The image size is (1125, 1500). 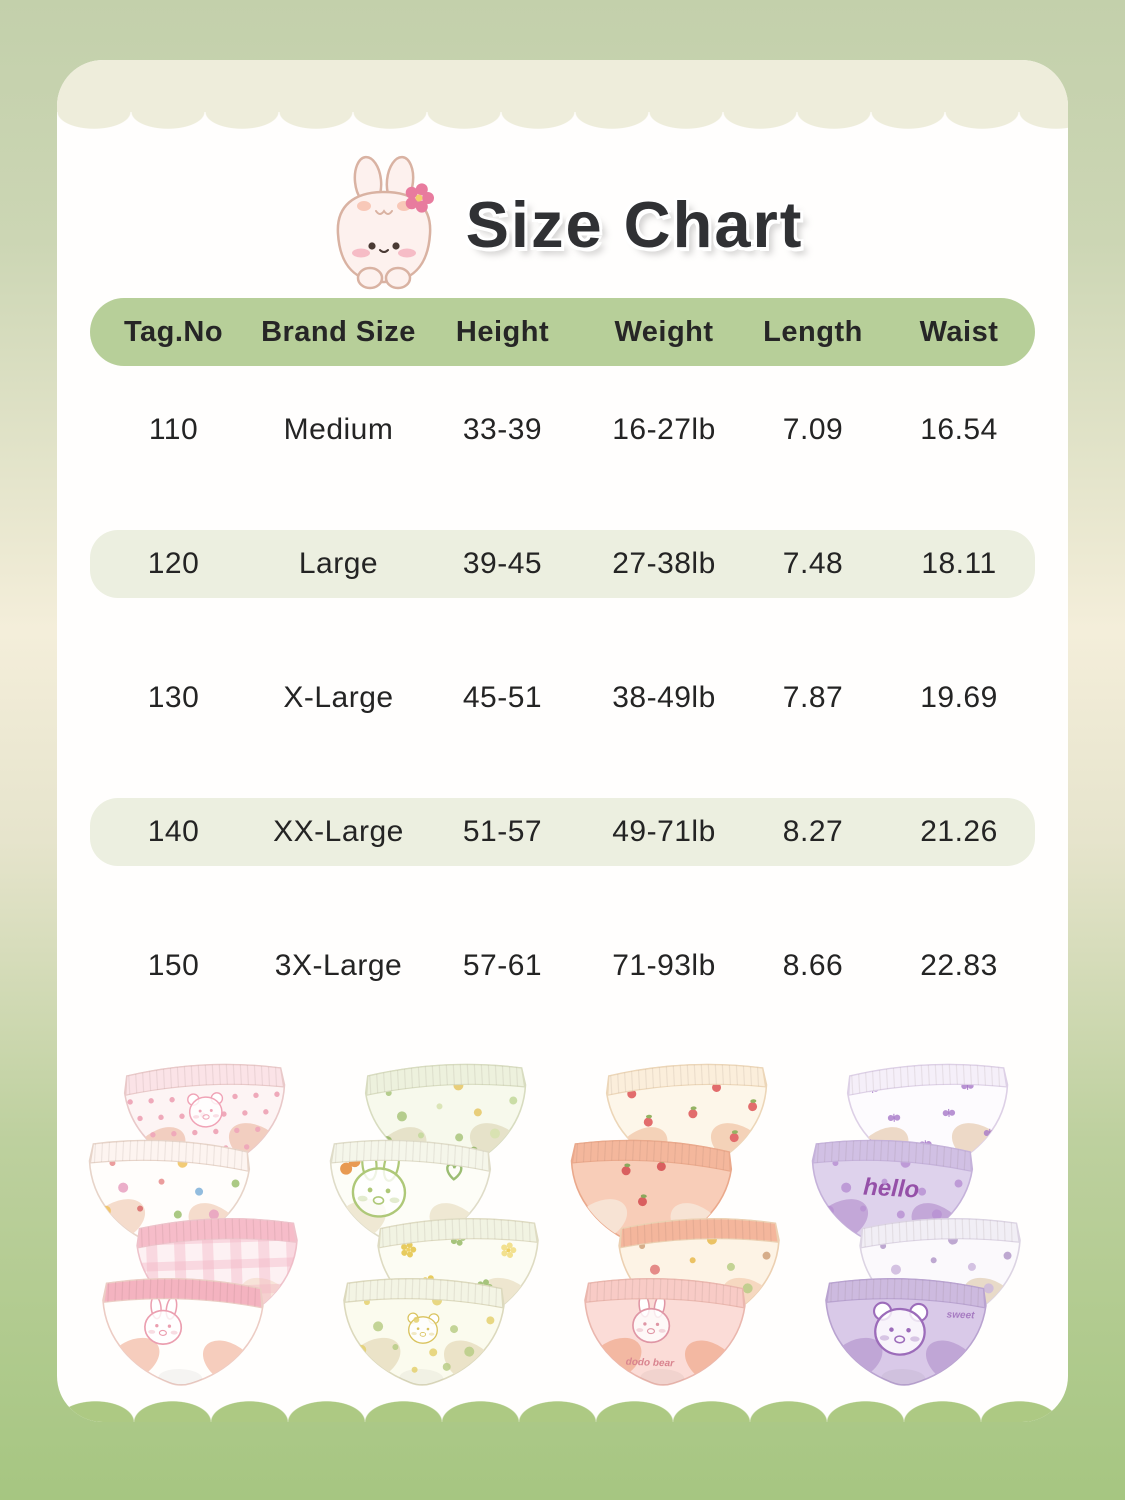 What do you see at coordinates (562, 564) in the screenshot?
I see `table-row-120: 120 Large 39-45 27-38lb 7.48 18.11` at bounding box center [562, 564].